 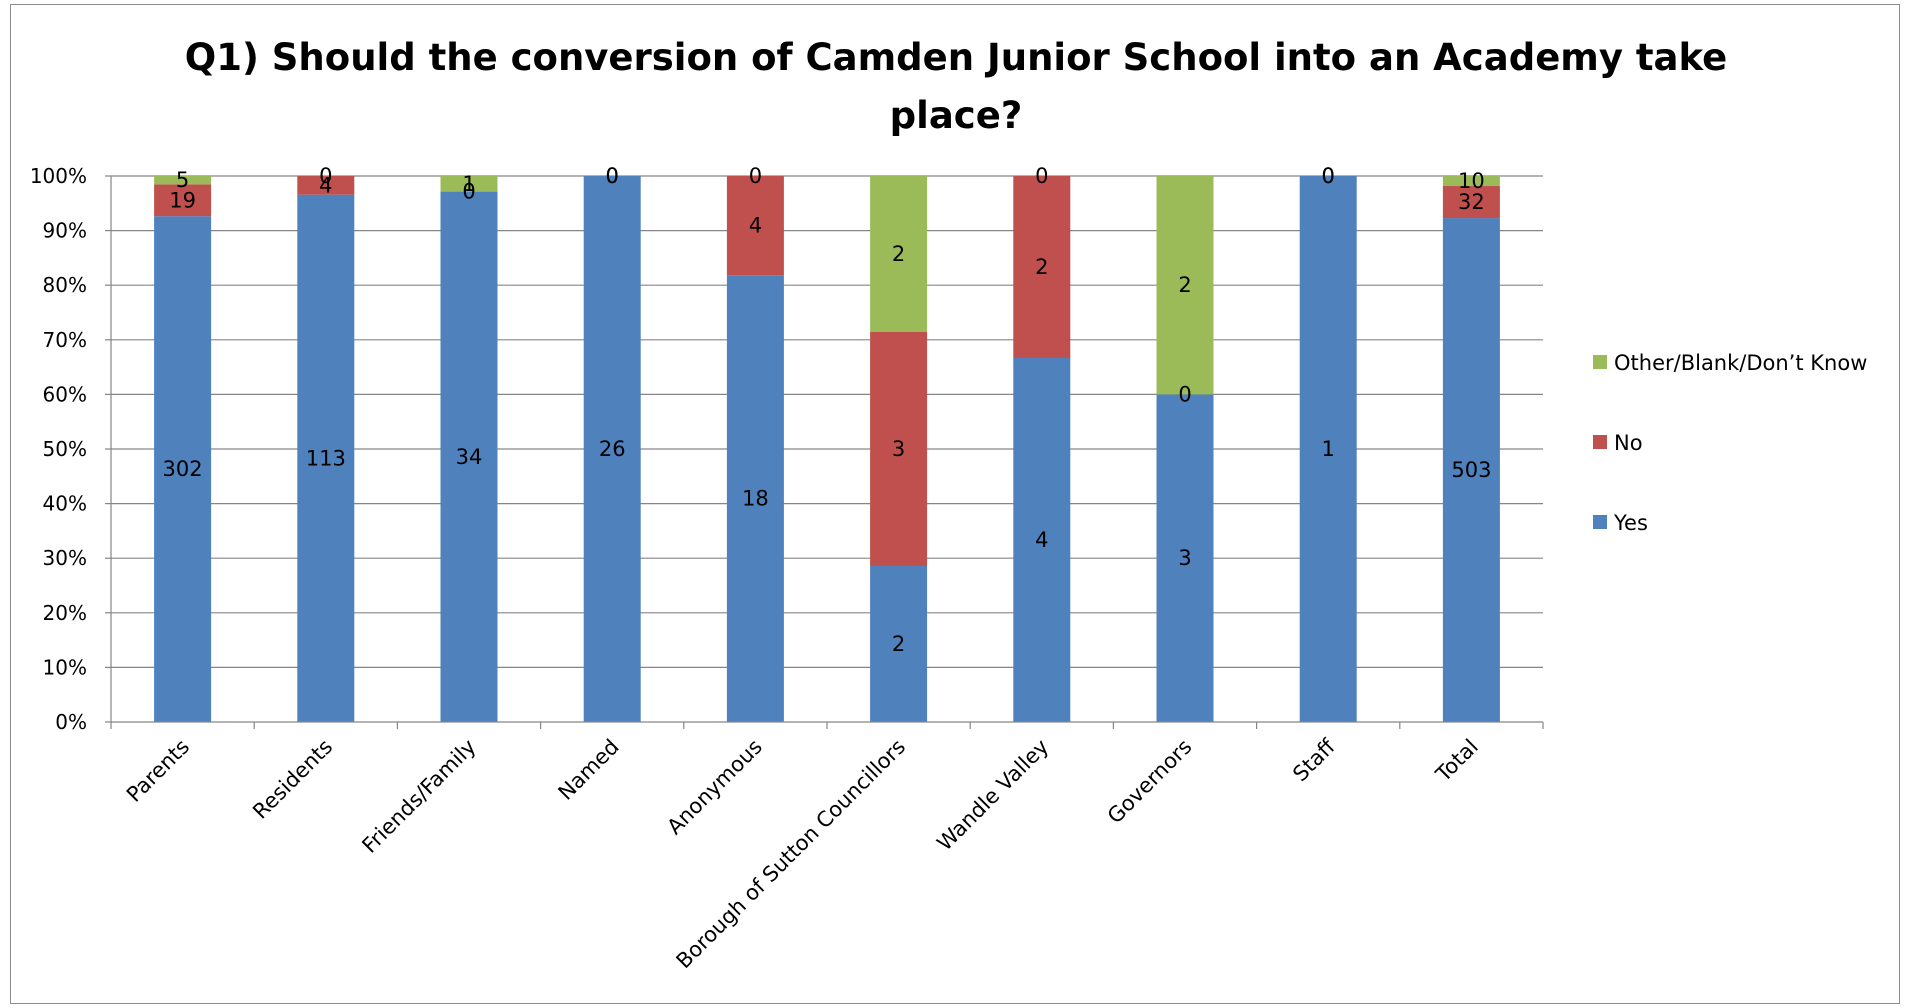 What do you see at coordinates (65, 504) in the screenshot?
I see `y-tick-label: 40%` at bounding box center [65, 504].